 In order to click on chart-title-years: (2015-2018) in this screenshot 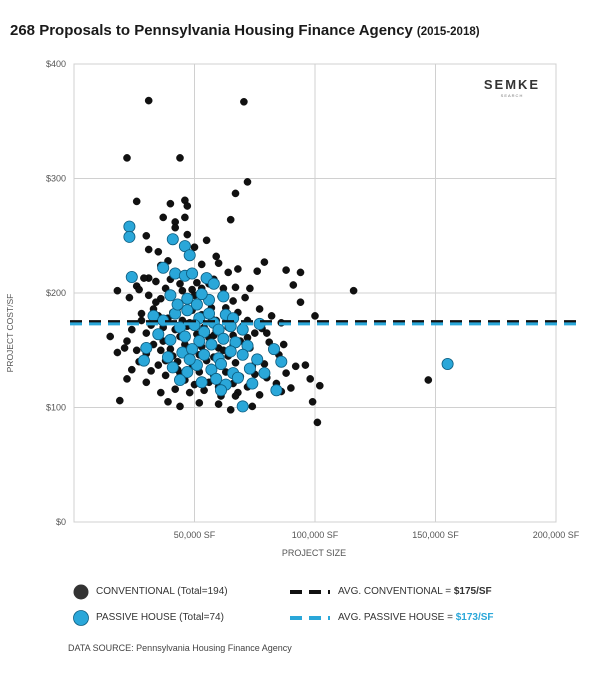, I will do `click(448, 32)`.